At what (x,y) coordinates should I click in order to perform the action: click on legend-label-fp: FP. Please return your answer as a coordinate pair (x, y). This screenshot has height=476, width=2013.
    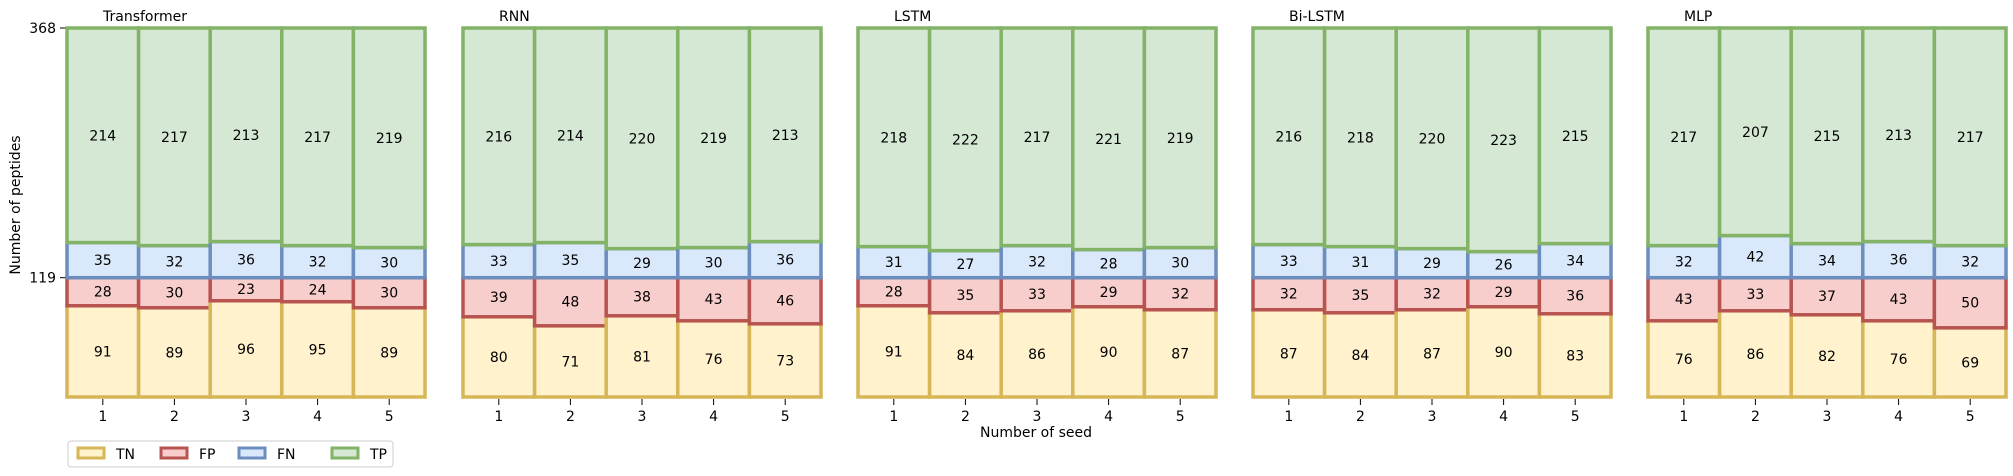
    Looking at the image, I should click on (207, 455).